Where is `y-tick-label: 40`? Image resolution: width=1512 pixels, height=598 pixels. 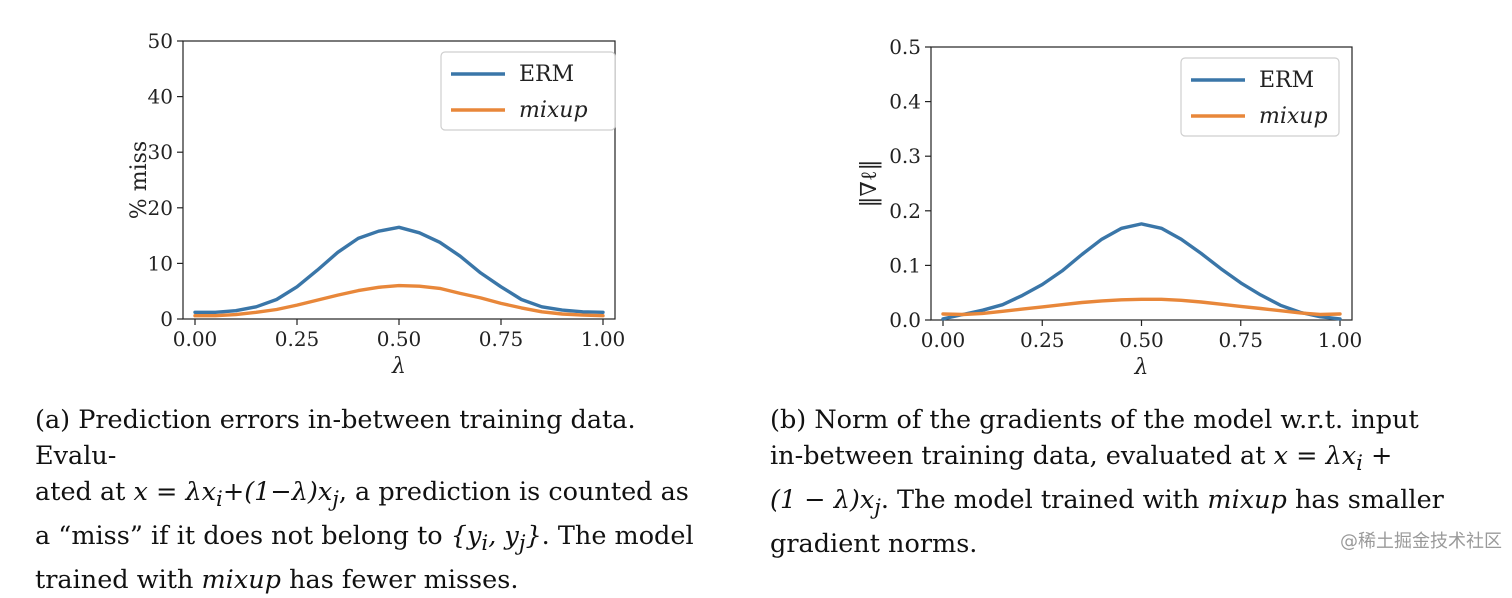 y-tick-label: 40 is located at coordinates (160, 97).